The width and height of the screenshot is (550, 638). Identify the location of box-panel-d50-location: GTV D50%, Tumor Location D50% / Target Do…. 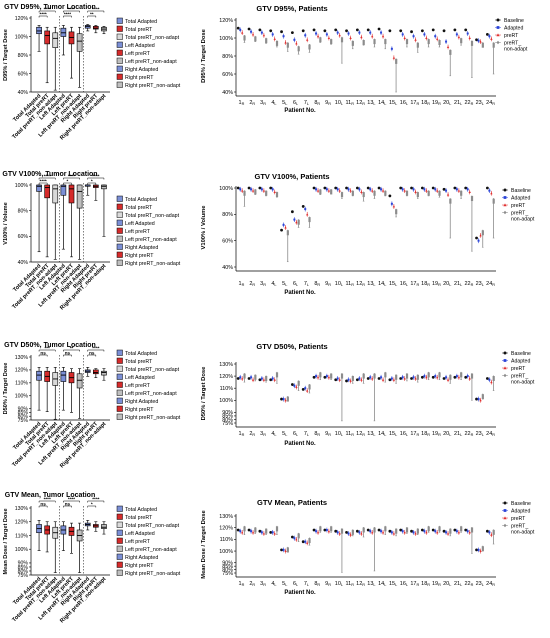
(92, 405).